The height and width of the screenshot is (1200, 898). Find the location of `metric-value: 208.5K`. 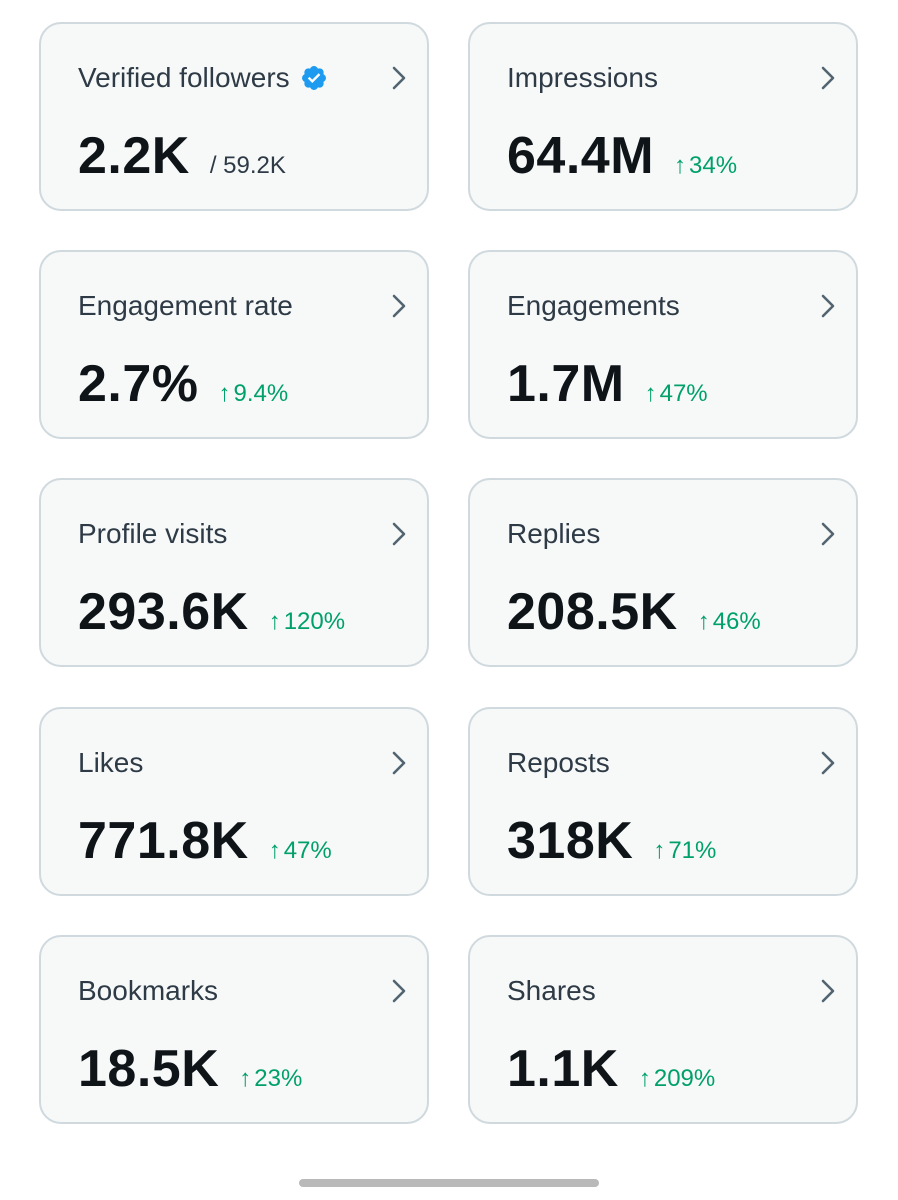

metric-value: 208.5K is located at coordinates (592, 612).